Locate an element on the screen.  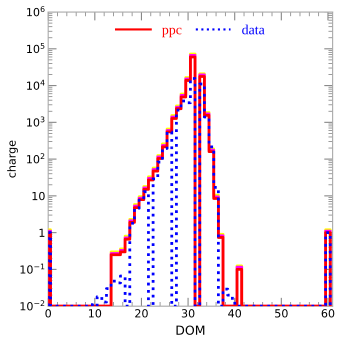
x-tick-label: 10 is located at coordinates (95, 313).